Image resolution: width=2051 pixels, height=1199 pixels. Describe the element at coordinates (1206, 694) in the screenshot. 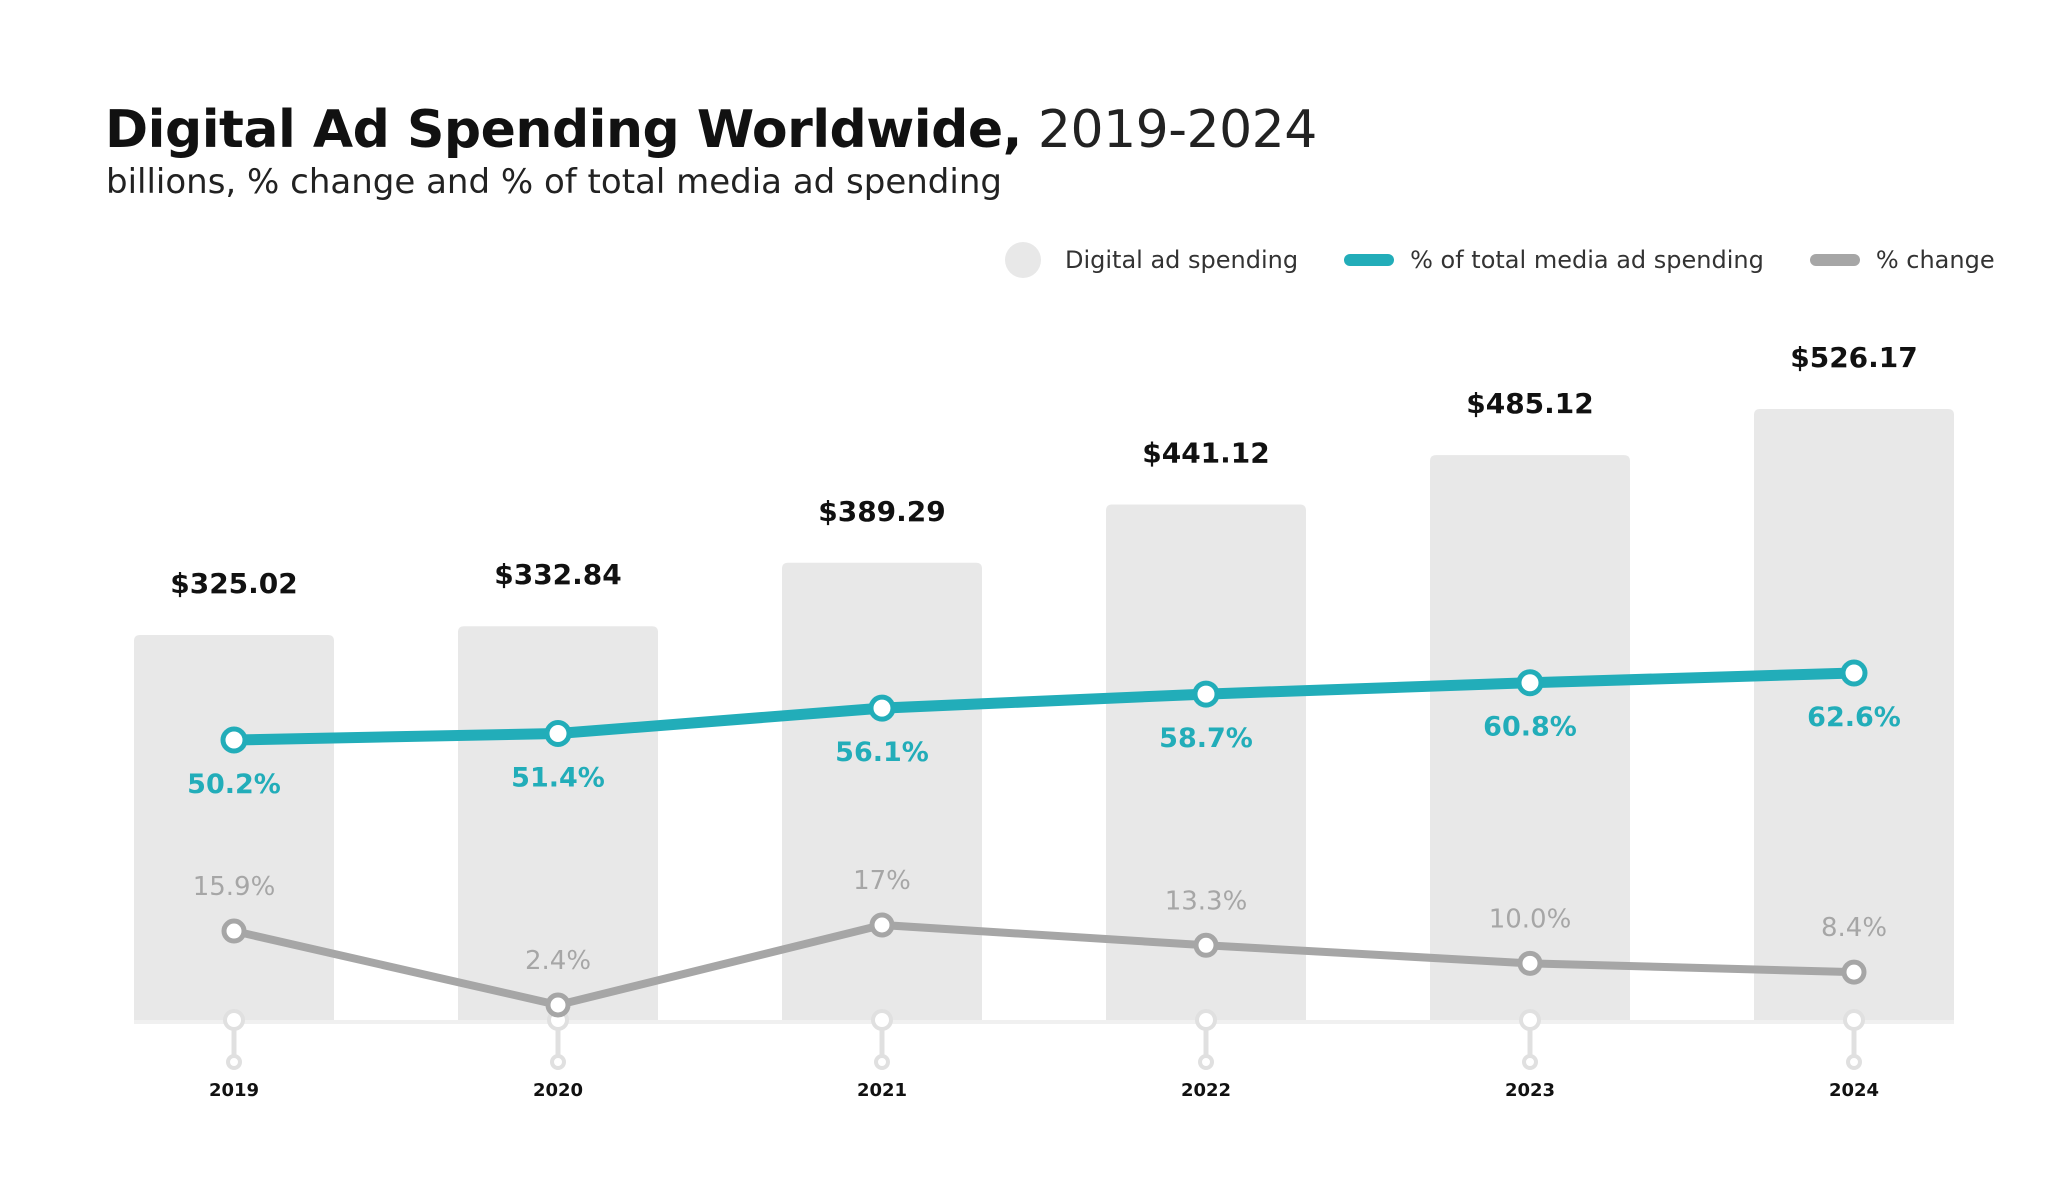

I see `point-pct-total-media-2022` at that location.